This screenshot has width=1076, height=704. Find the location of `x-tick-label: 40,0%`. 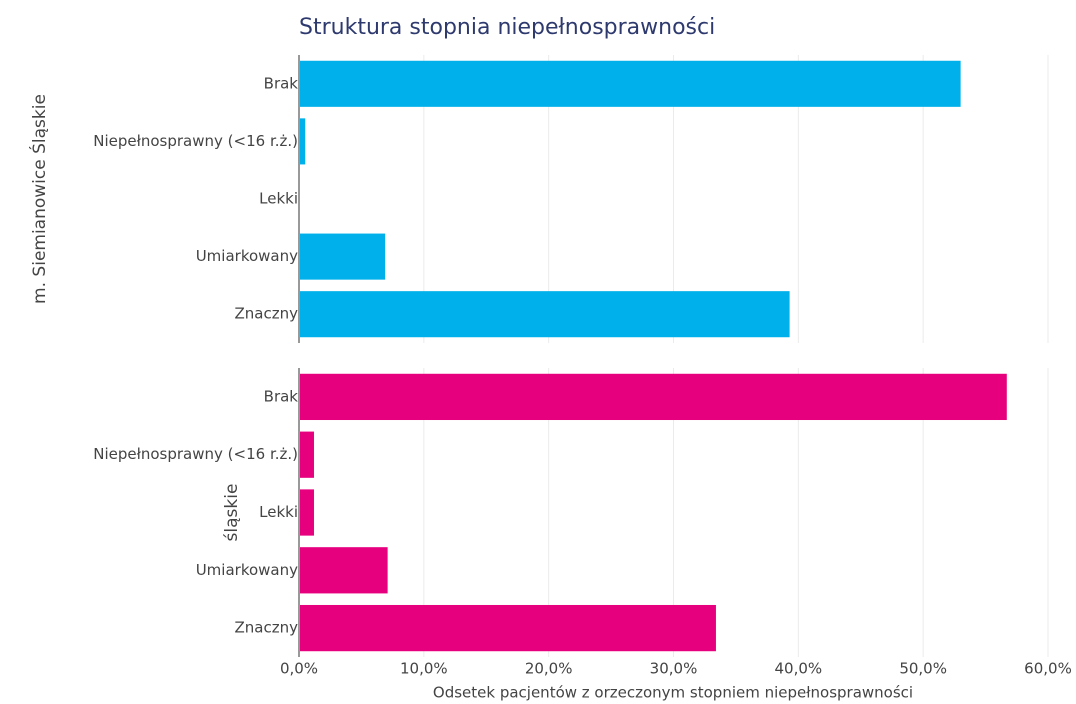

x-tick-label: 40,0% is located at coordinates (799, 669).